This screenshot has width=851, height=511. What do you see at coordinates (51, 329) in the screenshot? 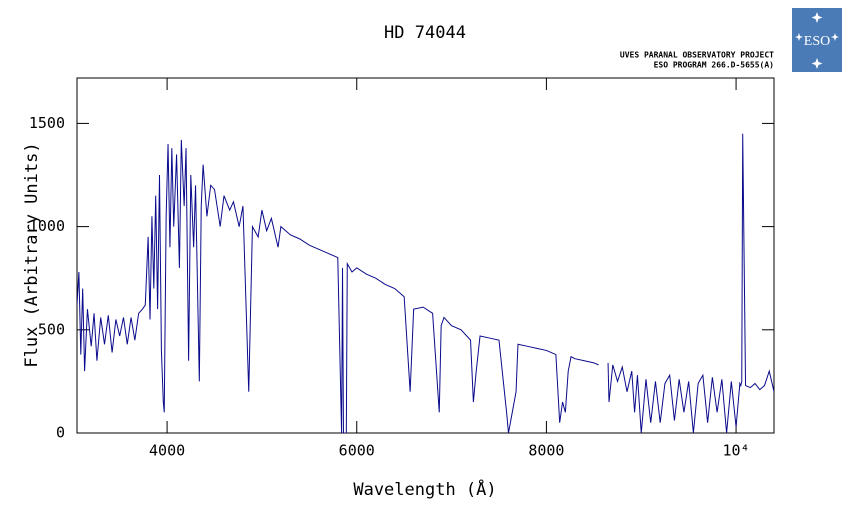
I see `y-tick-label: 500` at bounding box center [51, 329].